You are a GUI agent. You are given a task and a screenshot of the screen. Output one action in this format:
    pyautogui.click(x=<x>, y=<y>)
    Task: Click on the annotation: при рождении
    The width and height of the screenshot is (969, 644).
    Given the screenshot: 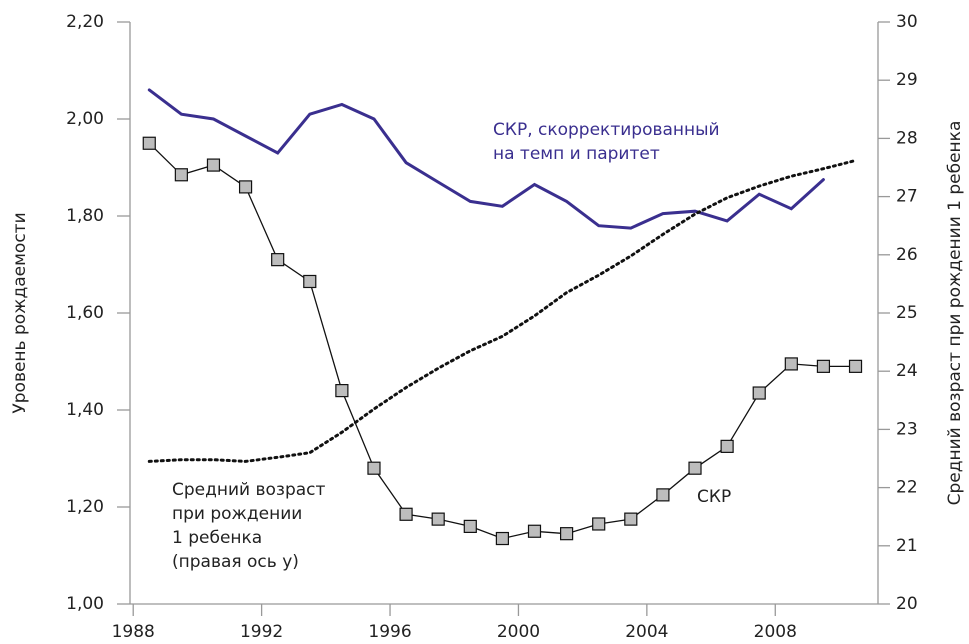 What is the action you would take?
    pyautogui.click(x=237, y=514)
    